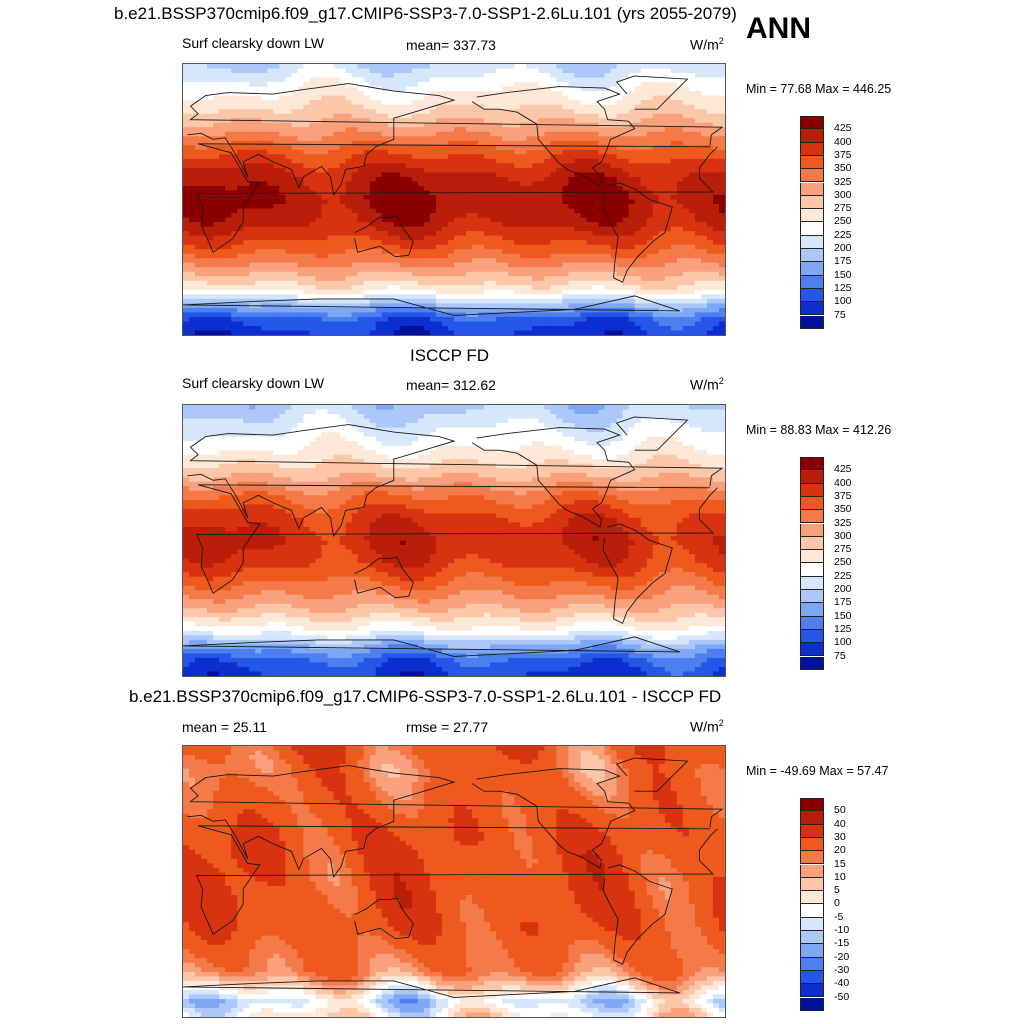 The width and height of the screenshot is (1024, 1024). What do you see at coordinates (819, 89) in the screenshot?
I see `minmax-label-model: Min = 77.68 Max = 446.25` at bounding box center [819, 89].